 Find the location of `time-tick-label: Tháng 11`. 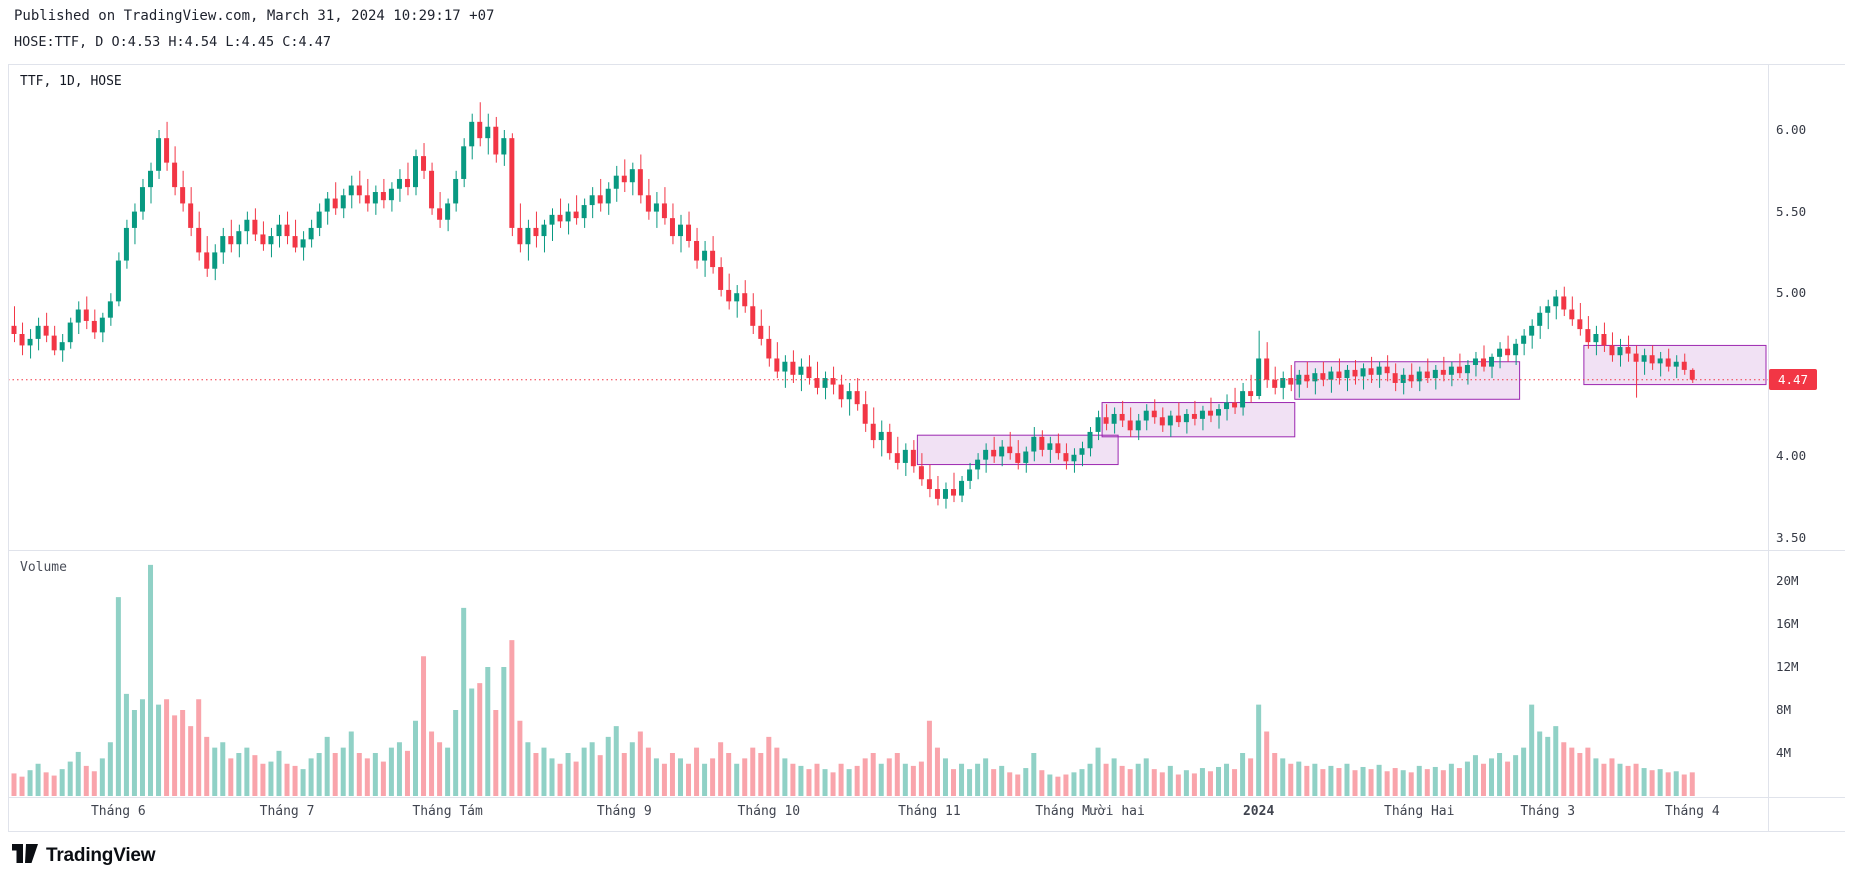

time-tick-label: Tháng 11 is located at coordinates (929, 811).